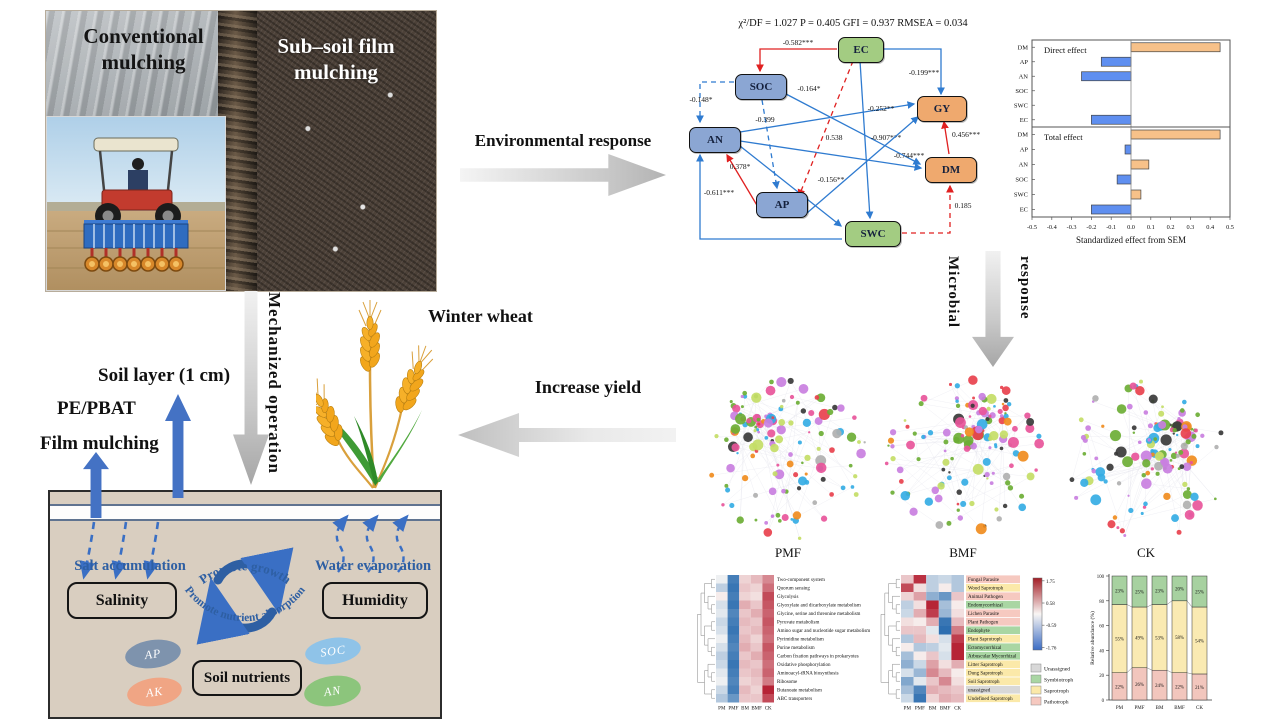 The image size is (1280, 720). I want to click on heatmap-column-label: PMF, so click(733, 709).